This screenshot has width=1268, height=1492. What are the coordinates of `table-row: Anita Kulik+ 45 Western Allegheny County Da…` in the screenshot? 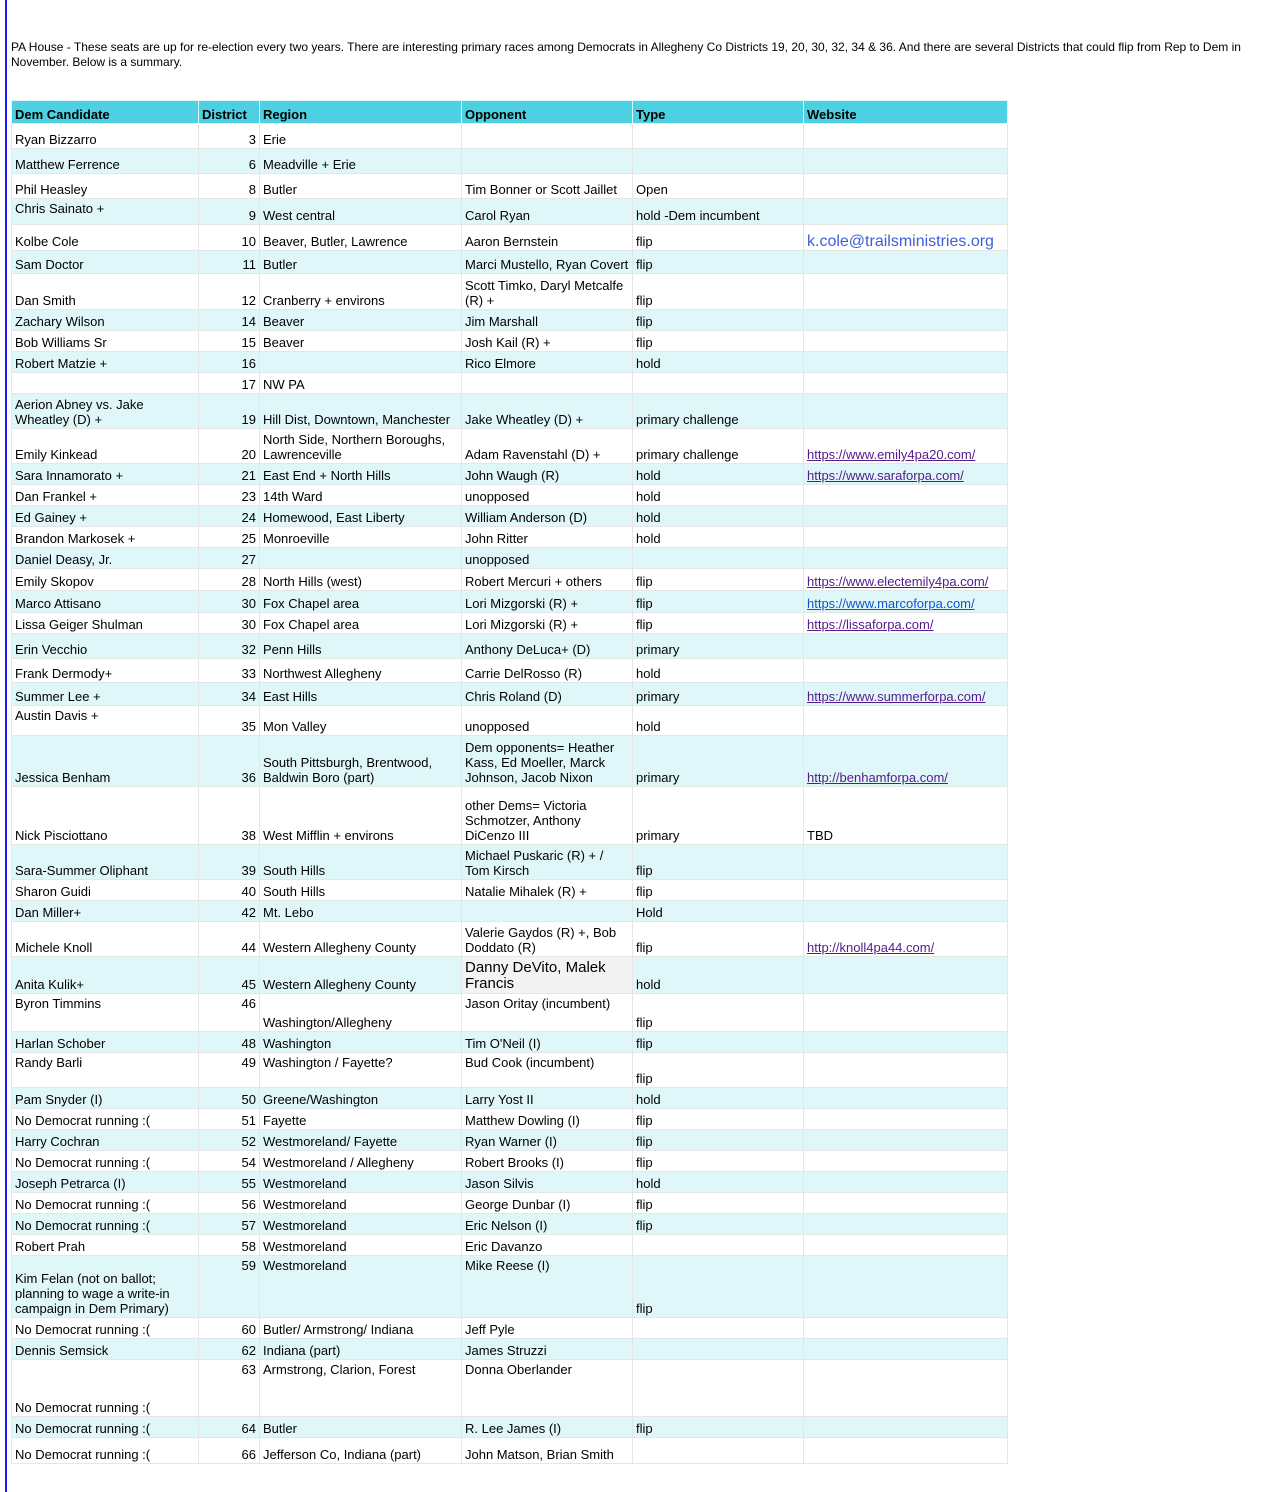 It's located at (509, 975).